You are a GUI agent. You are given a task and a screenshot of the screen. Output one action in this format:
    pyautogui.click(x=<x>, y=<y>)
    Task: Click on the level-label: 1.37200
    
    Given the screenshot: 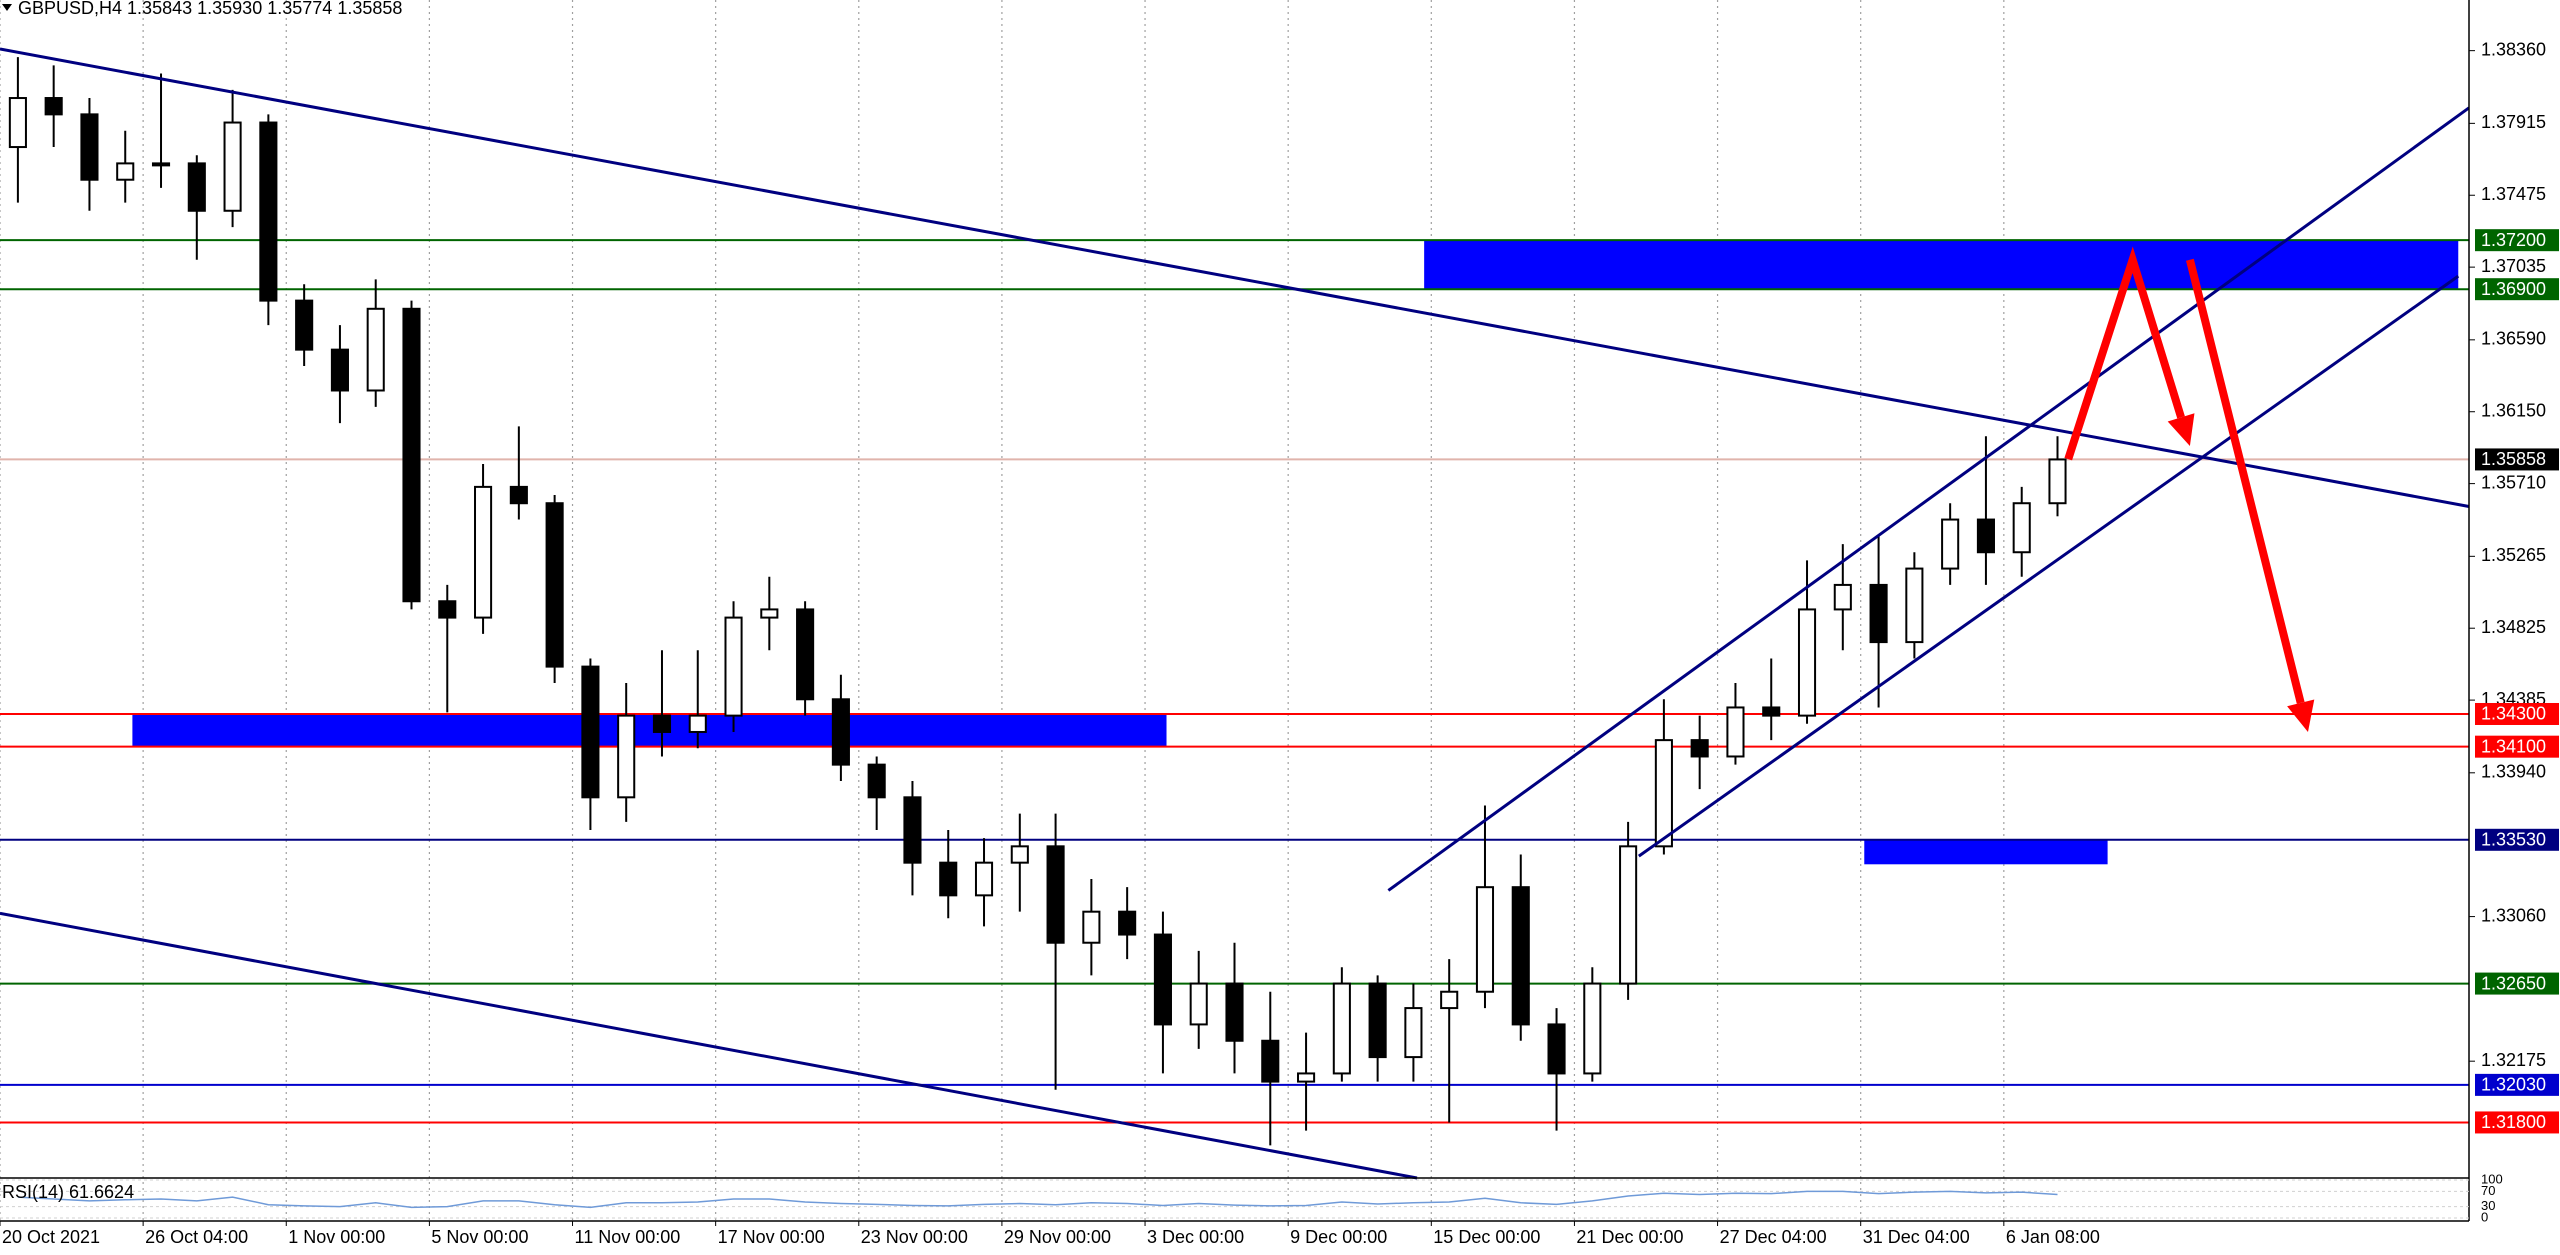 What is the action you would take?
    pyautogui.click(x=2513, y=240)
    